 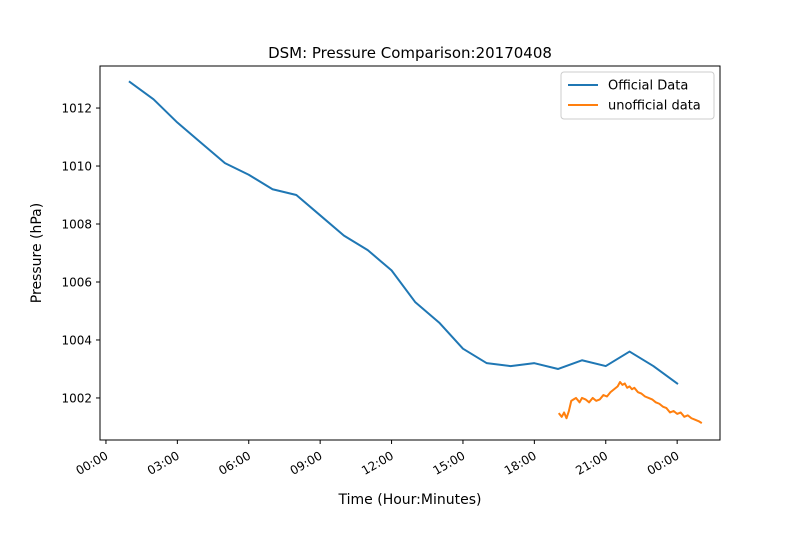 I want to click on legend-box, so click(x=637, y=95).